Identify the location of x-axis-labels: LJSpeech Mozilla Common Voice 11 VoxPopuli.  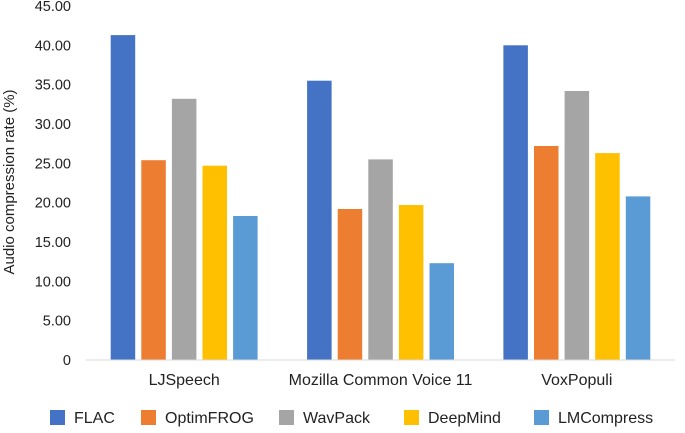
(381, 380).